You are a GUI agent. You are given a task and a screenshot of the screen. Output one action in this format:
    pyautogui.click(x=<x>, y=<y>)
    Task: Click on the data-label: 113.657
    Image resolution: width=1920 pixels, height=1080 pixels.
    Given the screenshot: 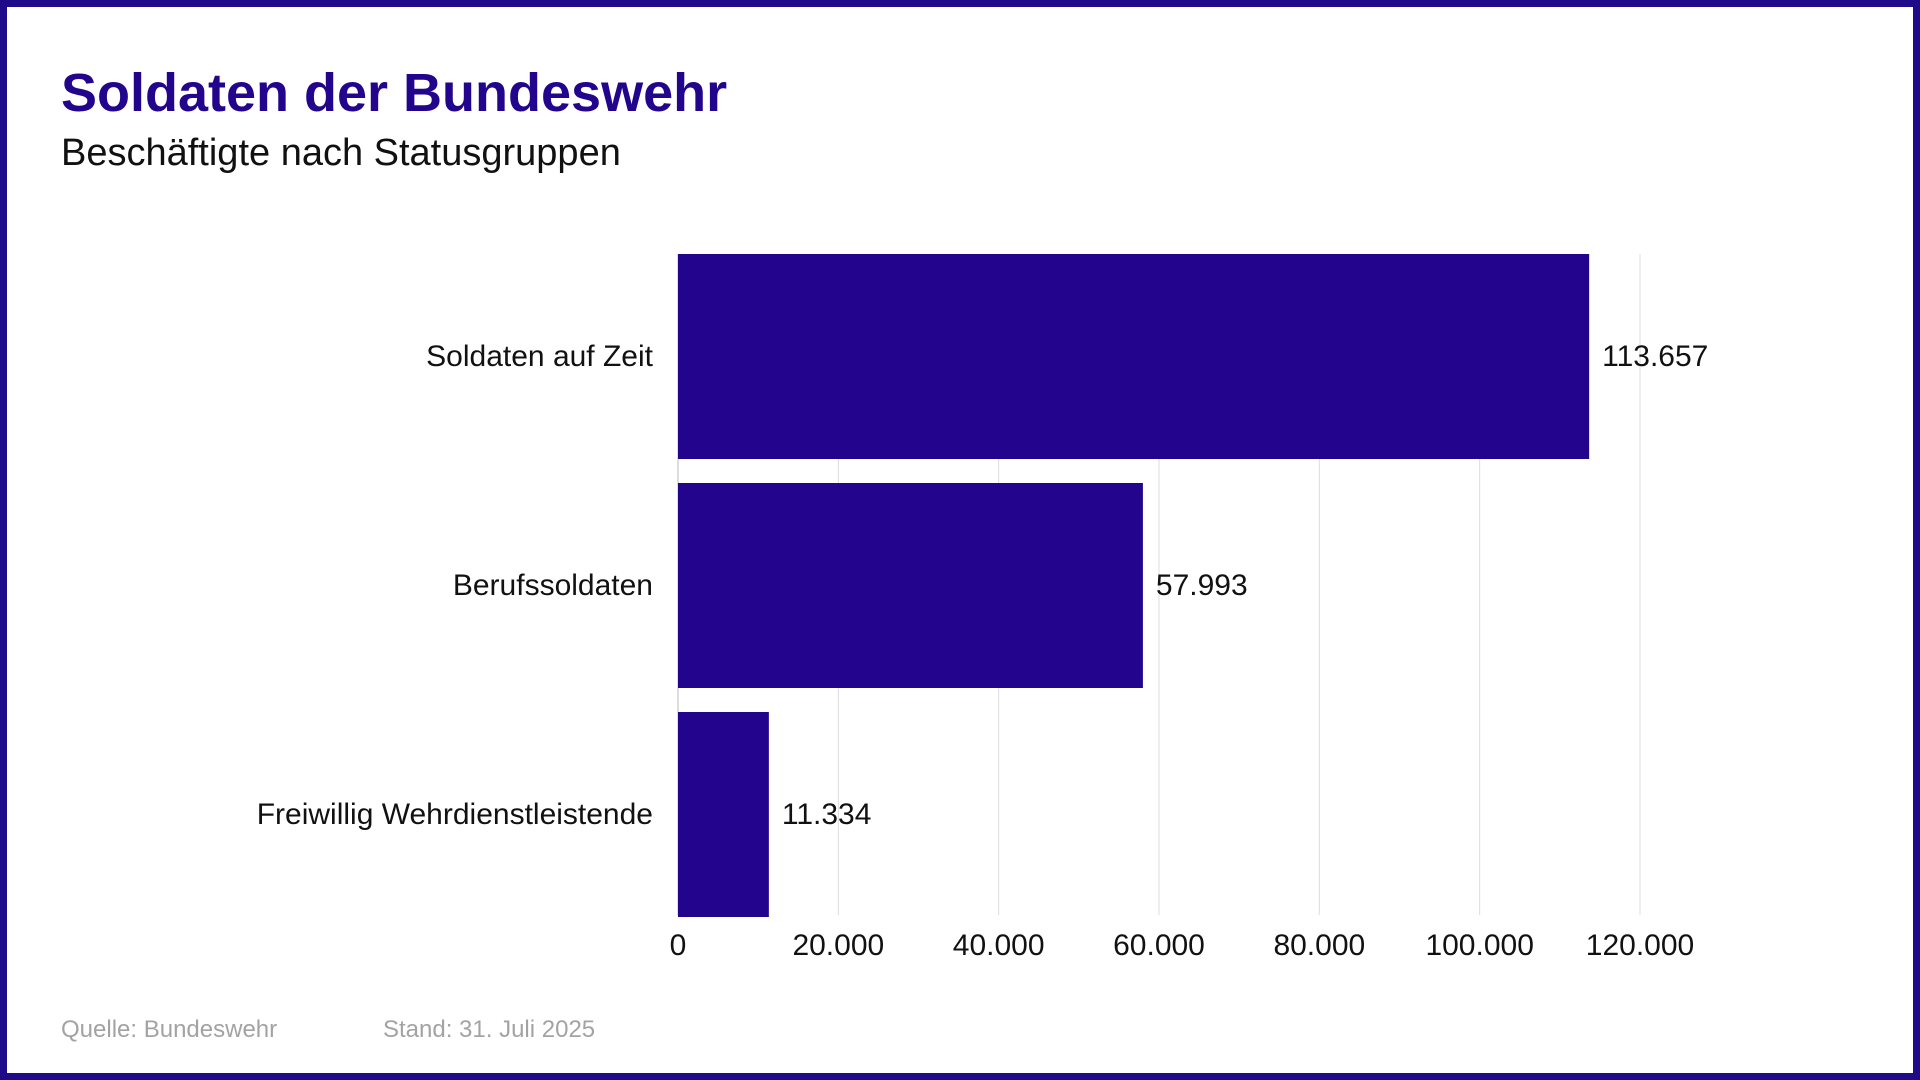 What is the action you would take?
    pyautogui.click(x=1655, y=356)
    